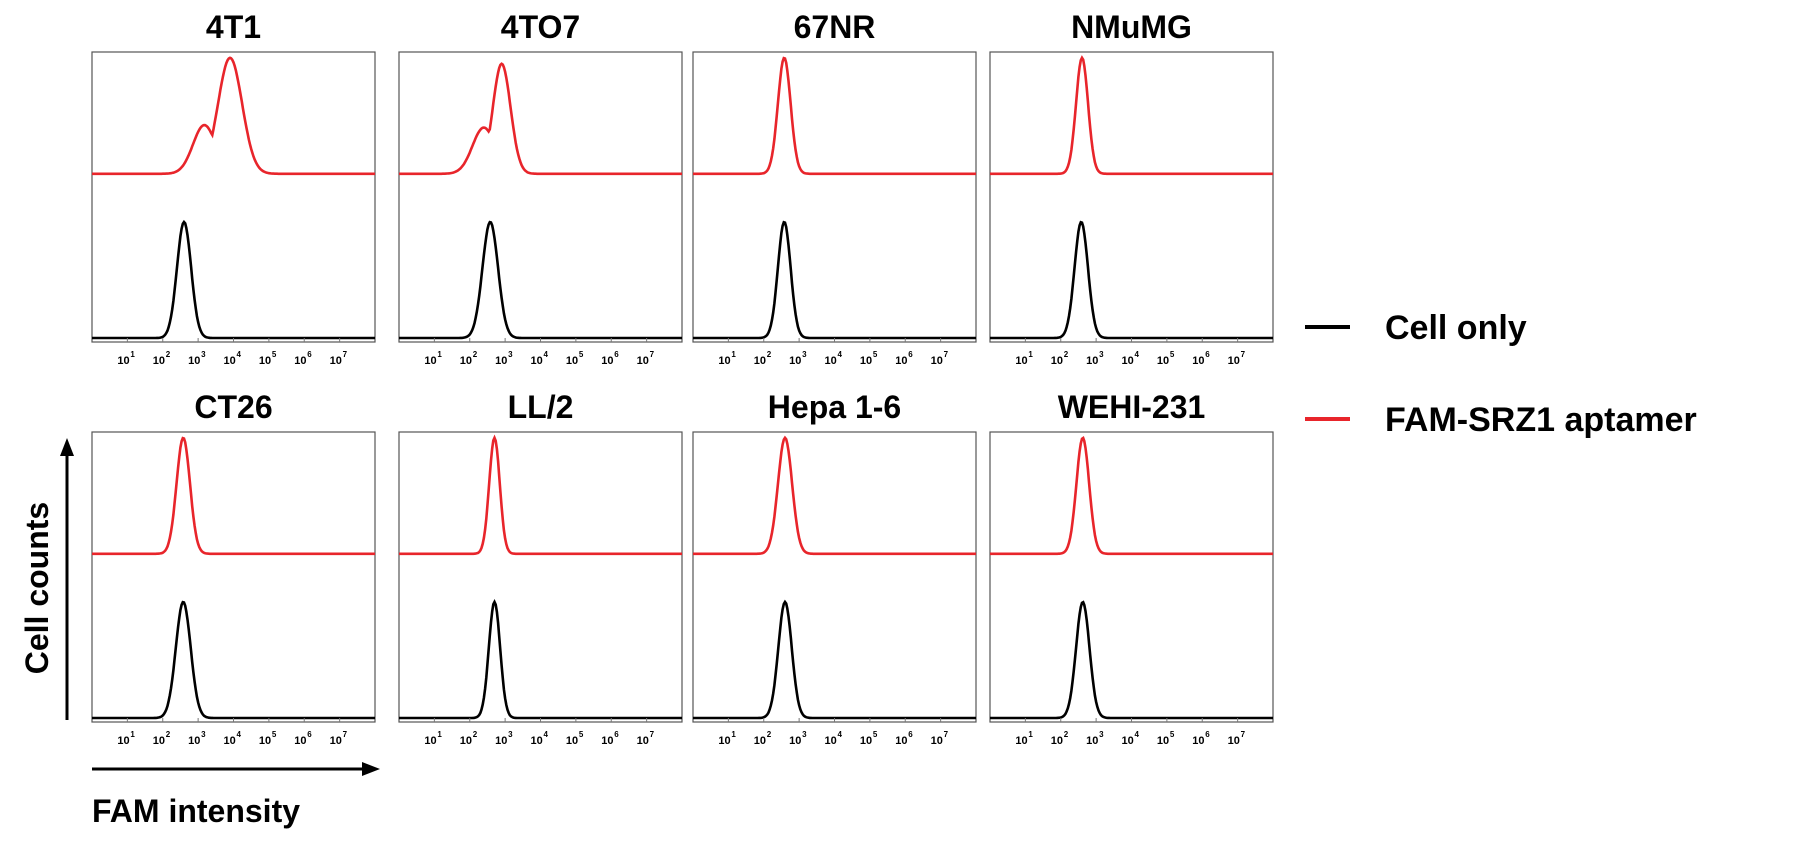  Describe the element at coordinates (834, 407) in the screenshot. I see `panel-title: Hepa 1-6` at that location.